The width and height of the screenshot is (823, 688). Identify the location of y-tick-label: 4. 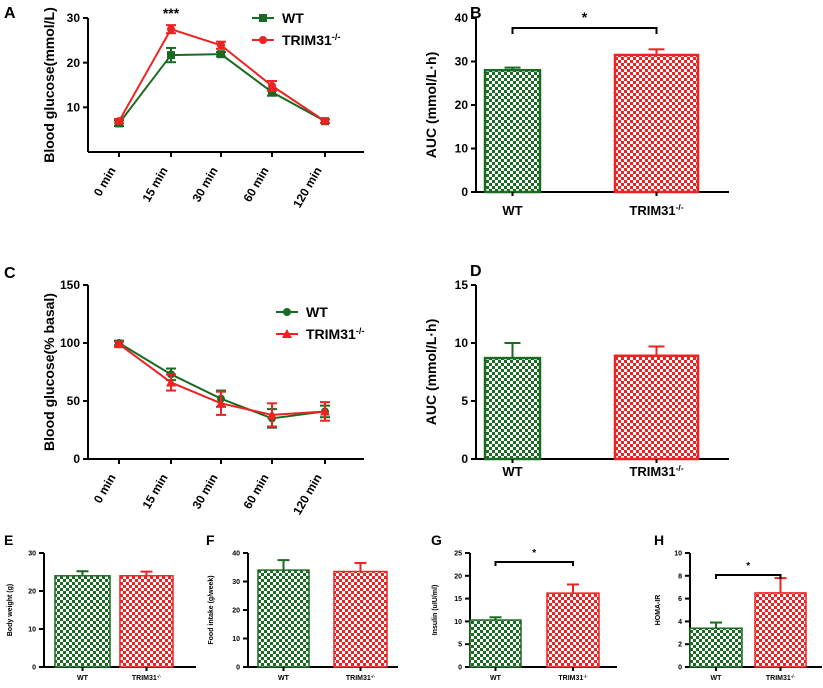
(680, 622).